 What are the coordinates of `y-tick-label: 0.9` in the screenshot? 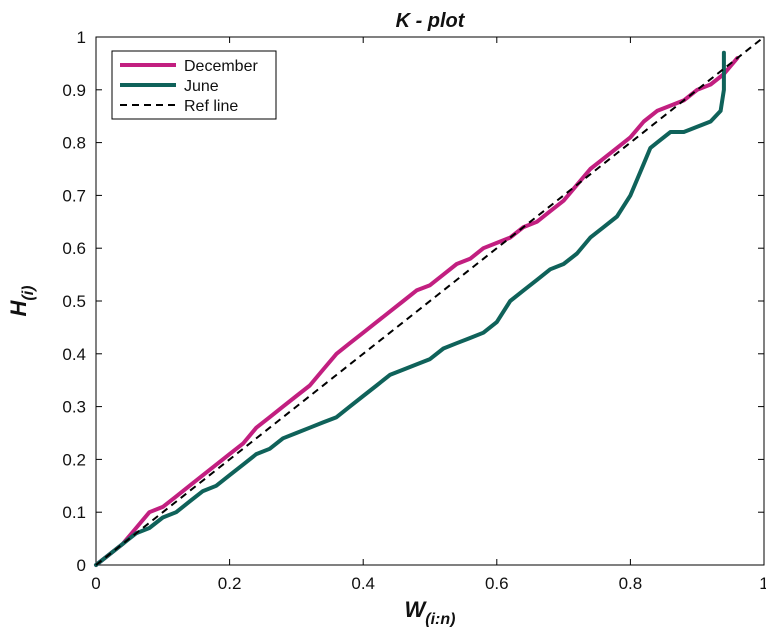 It's located at (74, 90).